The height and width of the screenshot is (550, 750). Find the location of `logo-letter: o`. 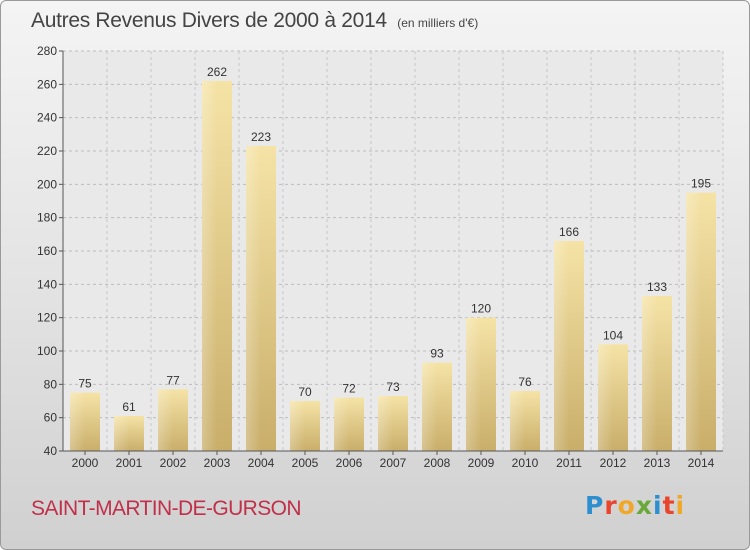

logo-letter: o is located at coordinates (626, 505).